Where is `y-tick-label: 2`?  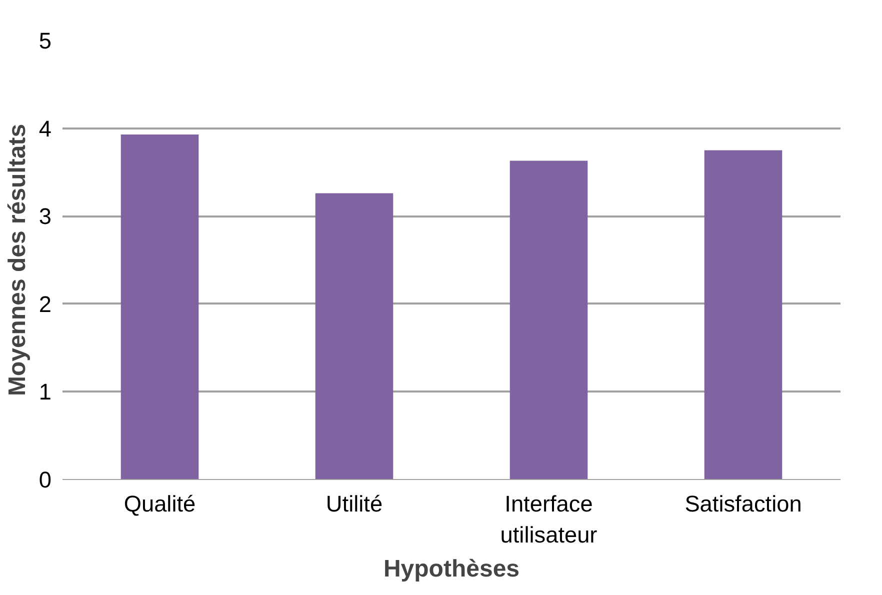 y-tick-label: 2 is located at coordinates (45, 303).